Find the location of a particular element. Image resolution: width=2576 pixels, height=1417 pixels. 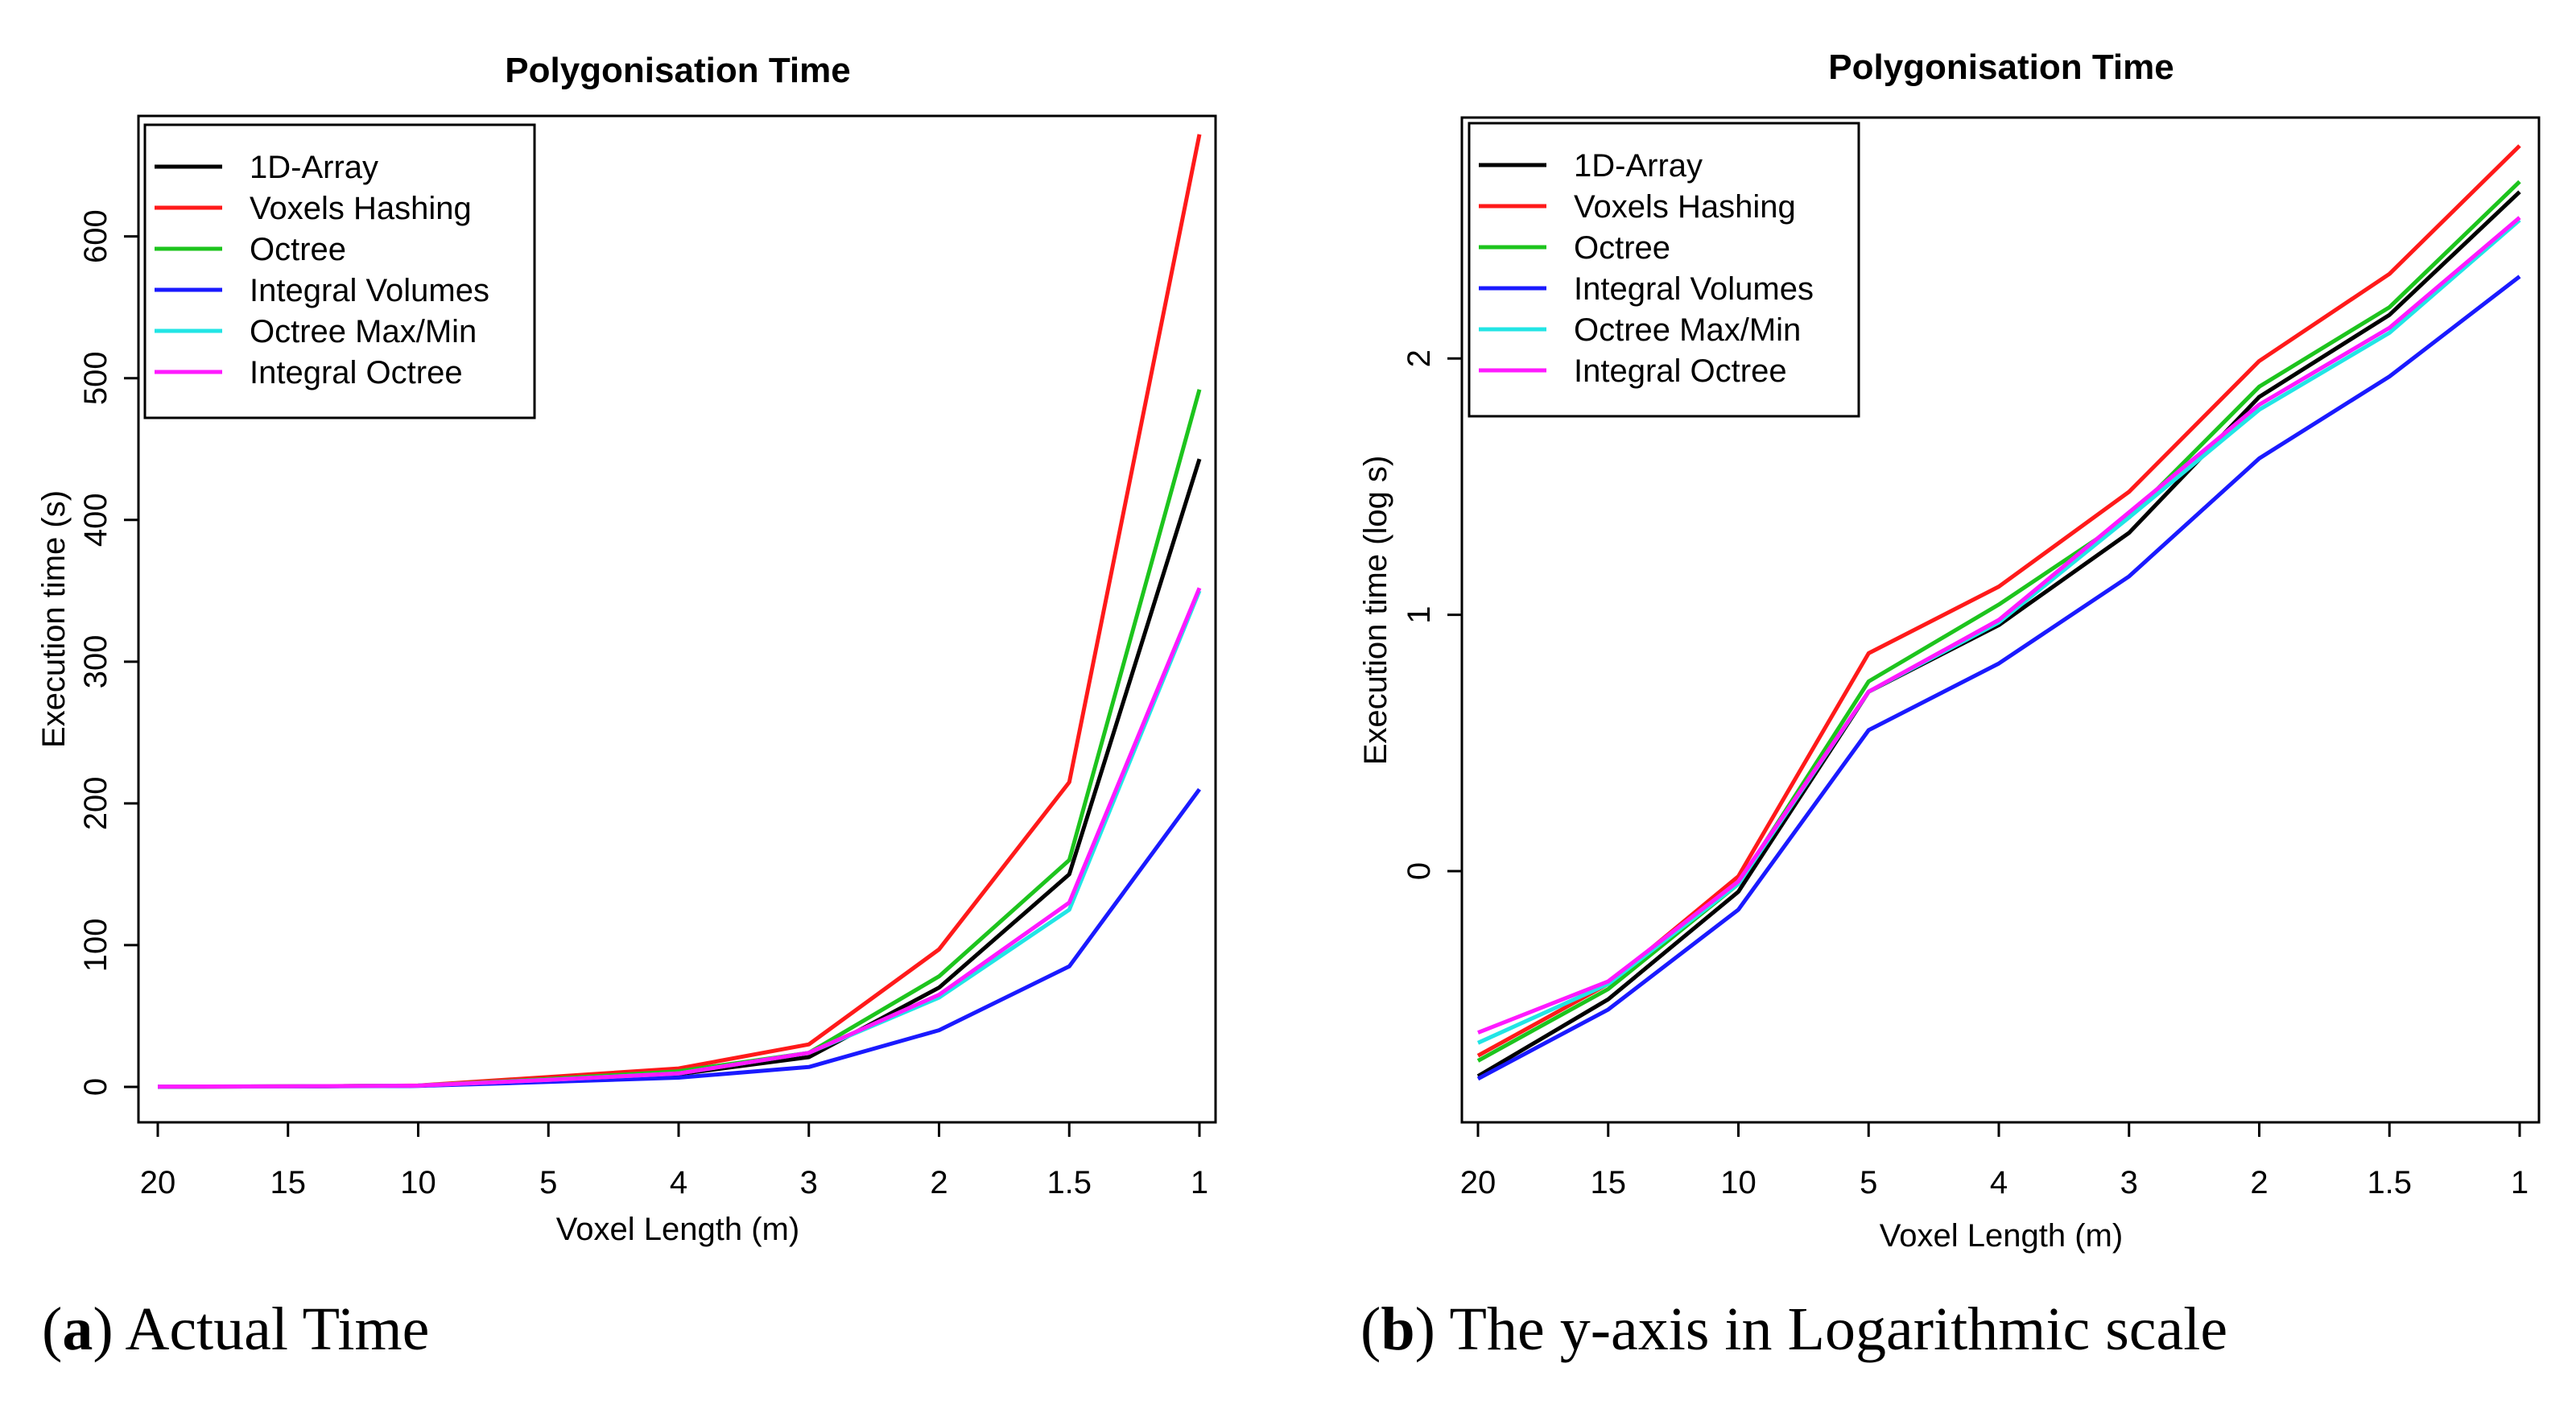

caption-a: (a) Actual Time is located at coordinates (236, 1329).